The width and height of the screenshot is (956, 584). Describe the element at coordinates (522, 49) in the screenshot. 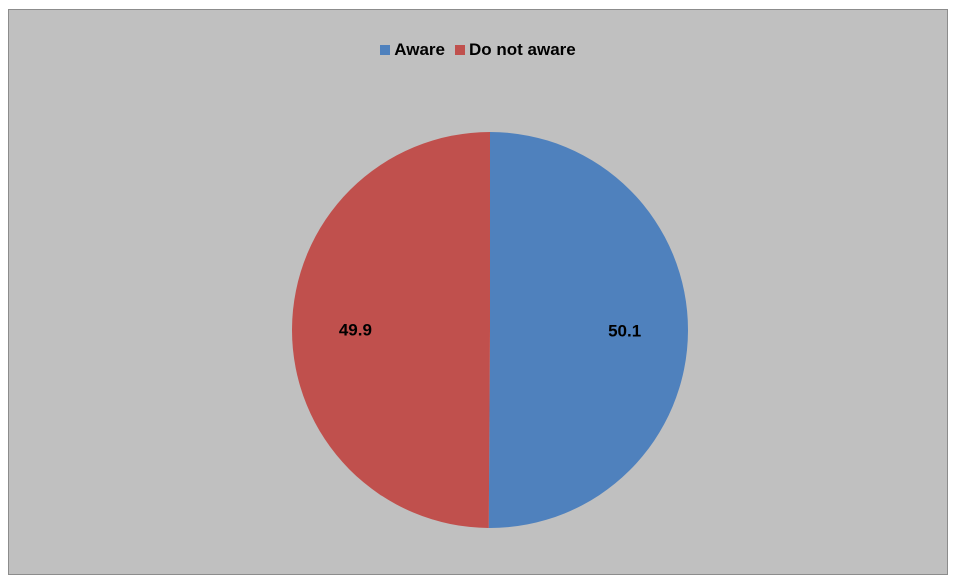

I see `legend-label-do-not-aware: Do not aware` at that location.